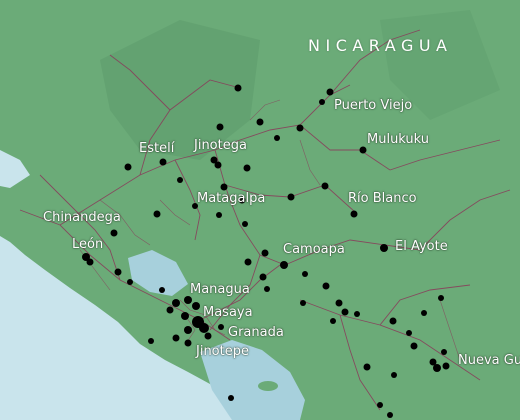 Image resolution: width=520 pixels, height=420 pixels. What do you see at coordinates (220, 145) in the screenshot?
I see `city-label-jinotega: Jinotega` at bounding box center [220, 145].